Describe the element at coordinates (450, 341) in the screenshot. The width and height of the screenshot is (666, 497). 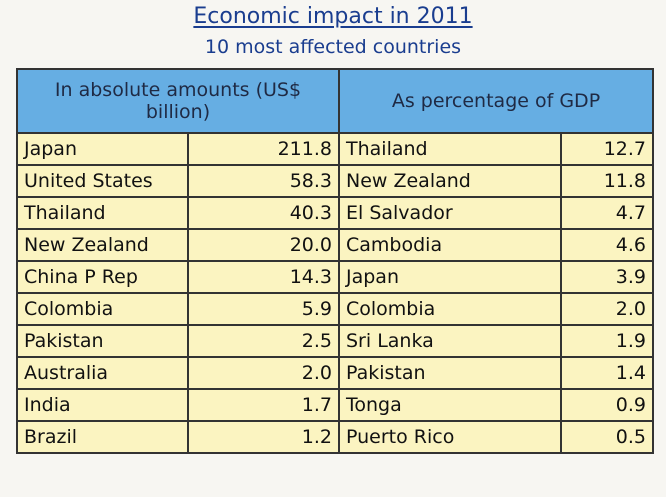
I see `cell-pct-country: Sri Lanka` at that location.